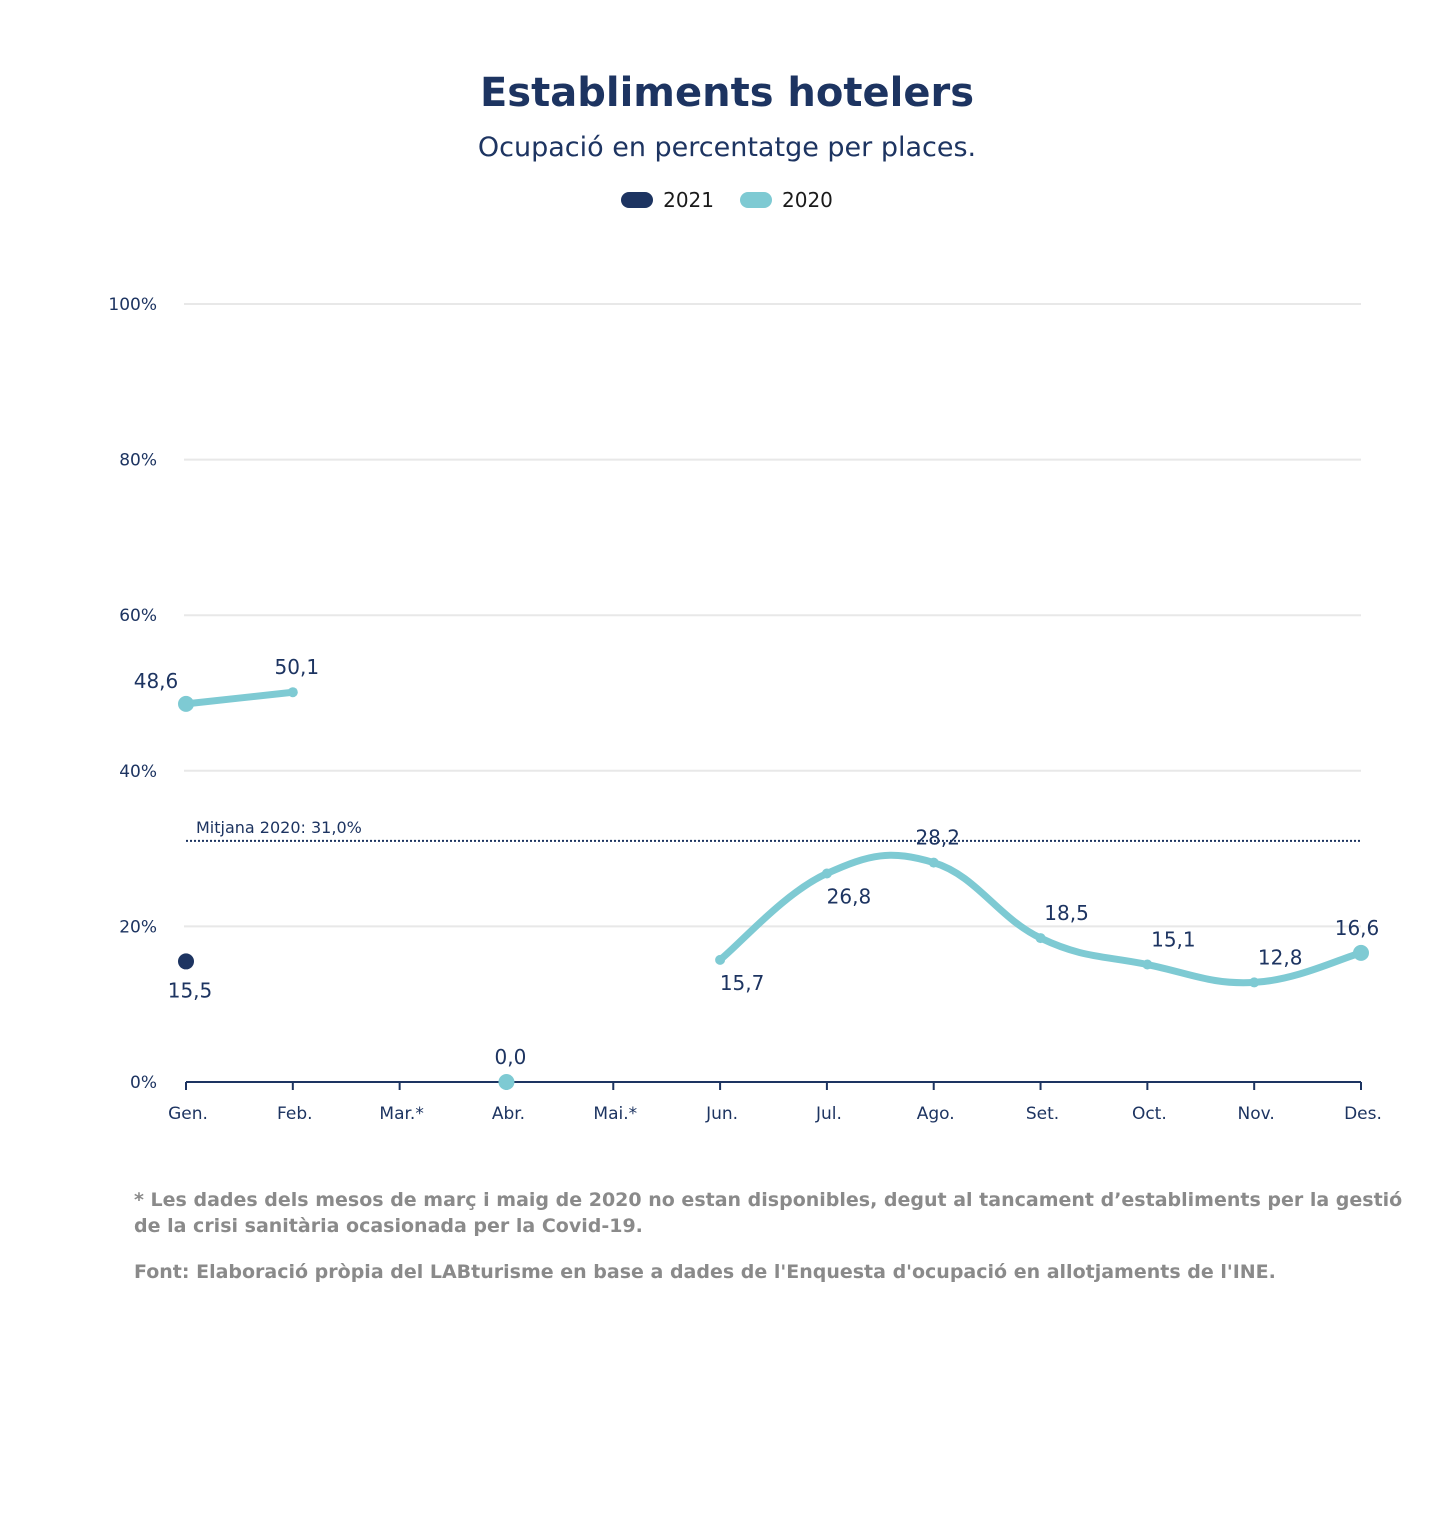 This screenshot has width=1454, height=1527. I want to click on data-label: 16,6, so click(1357, 928).